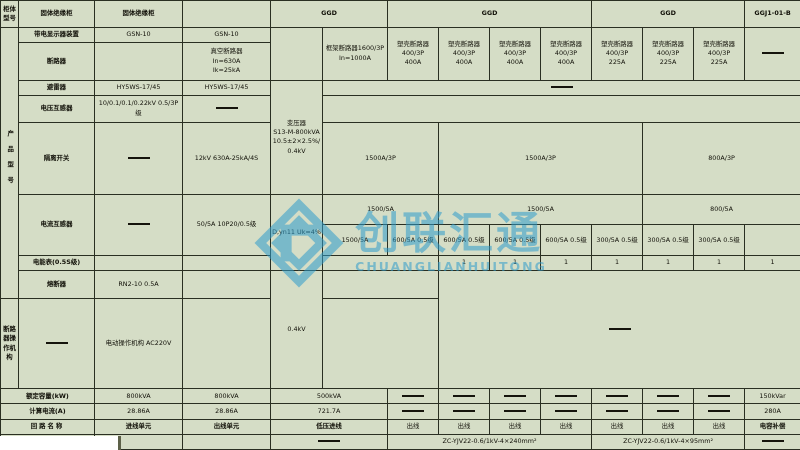  I want to click on ggd-meter-5: 1, so click(668, 263).